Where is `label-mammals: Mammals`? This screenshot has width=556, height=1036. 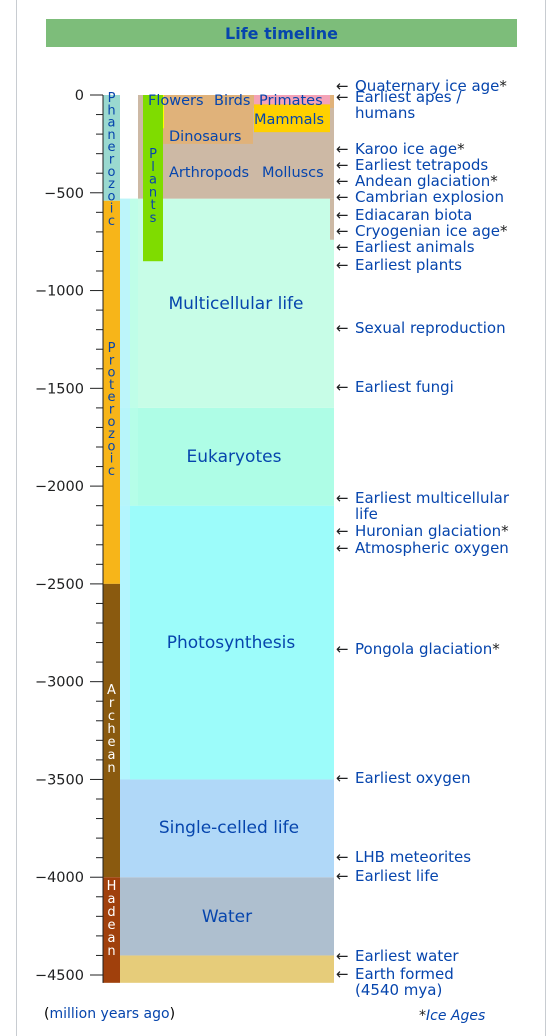
label-mammals: Mammals is located at coordinates (289, 120).